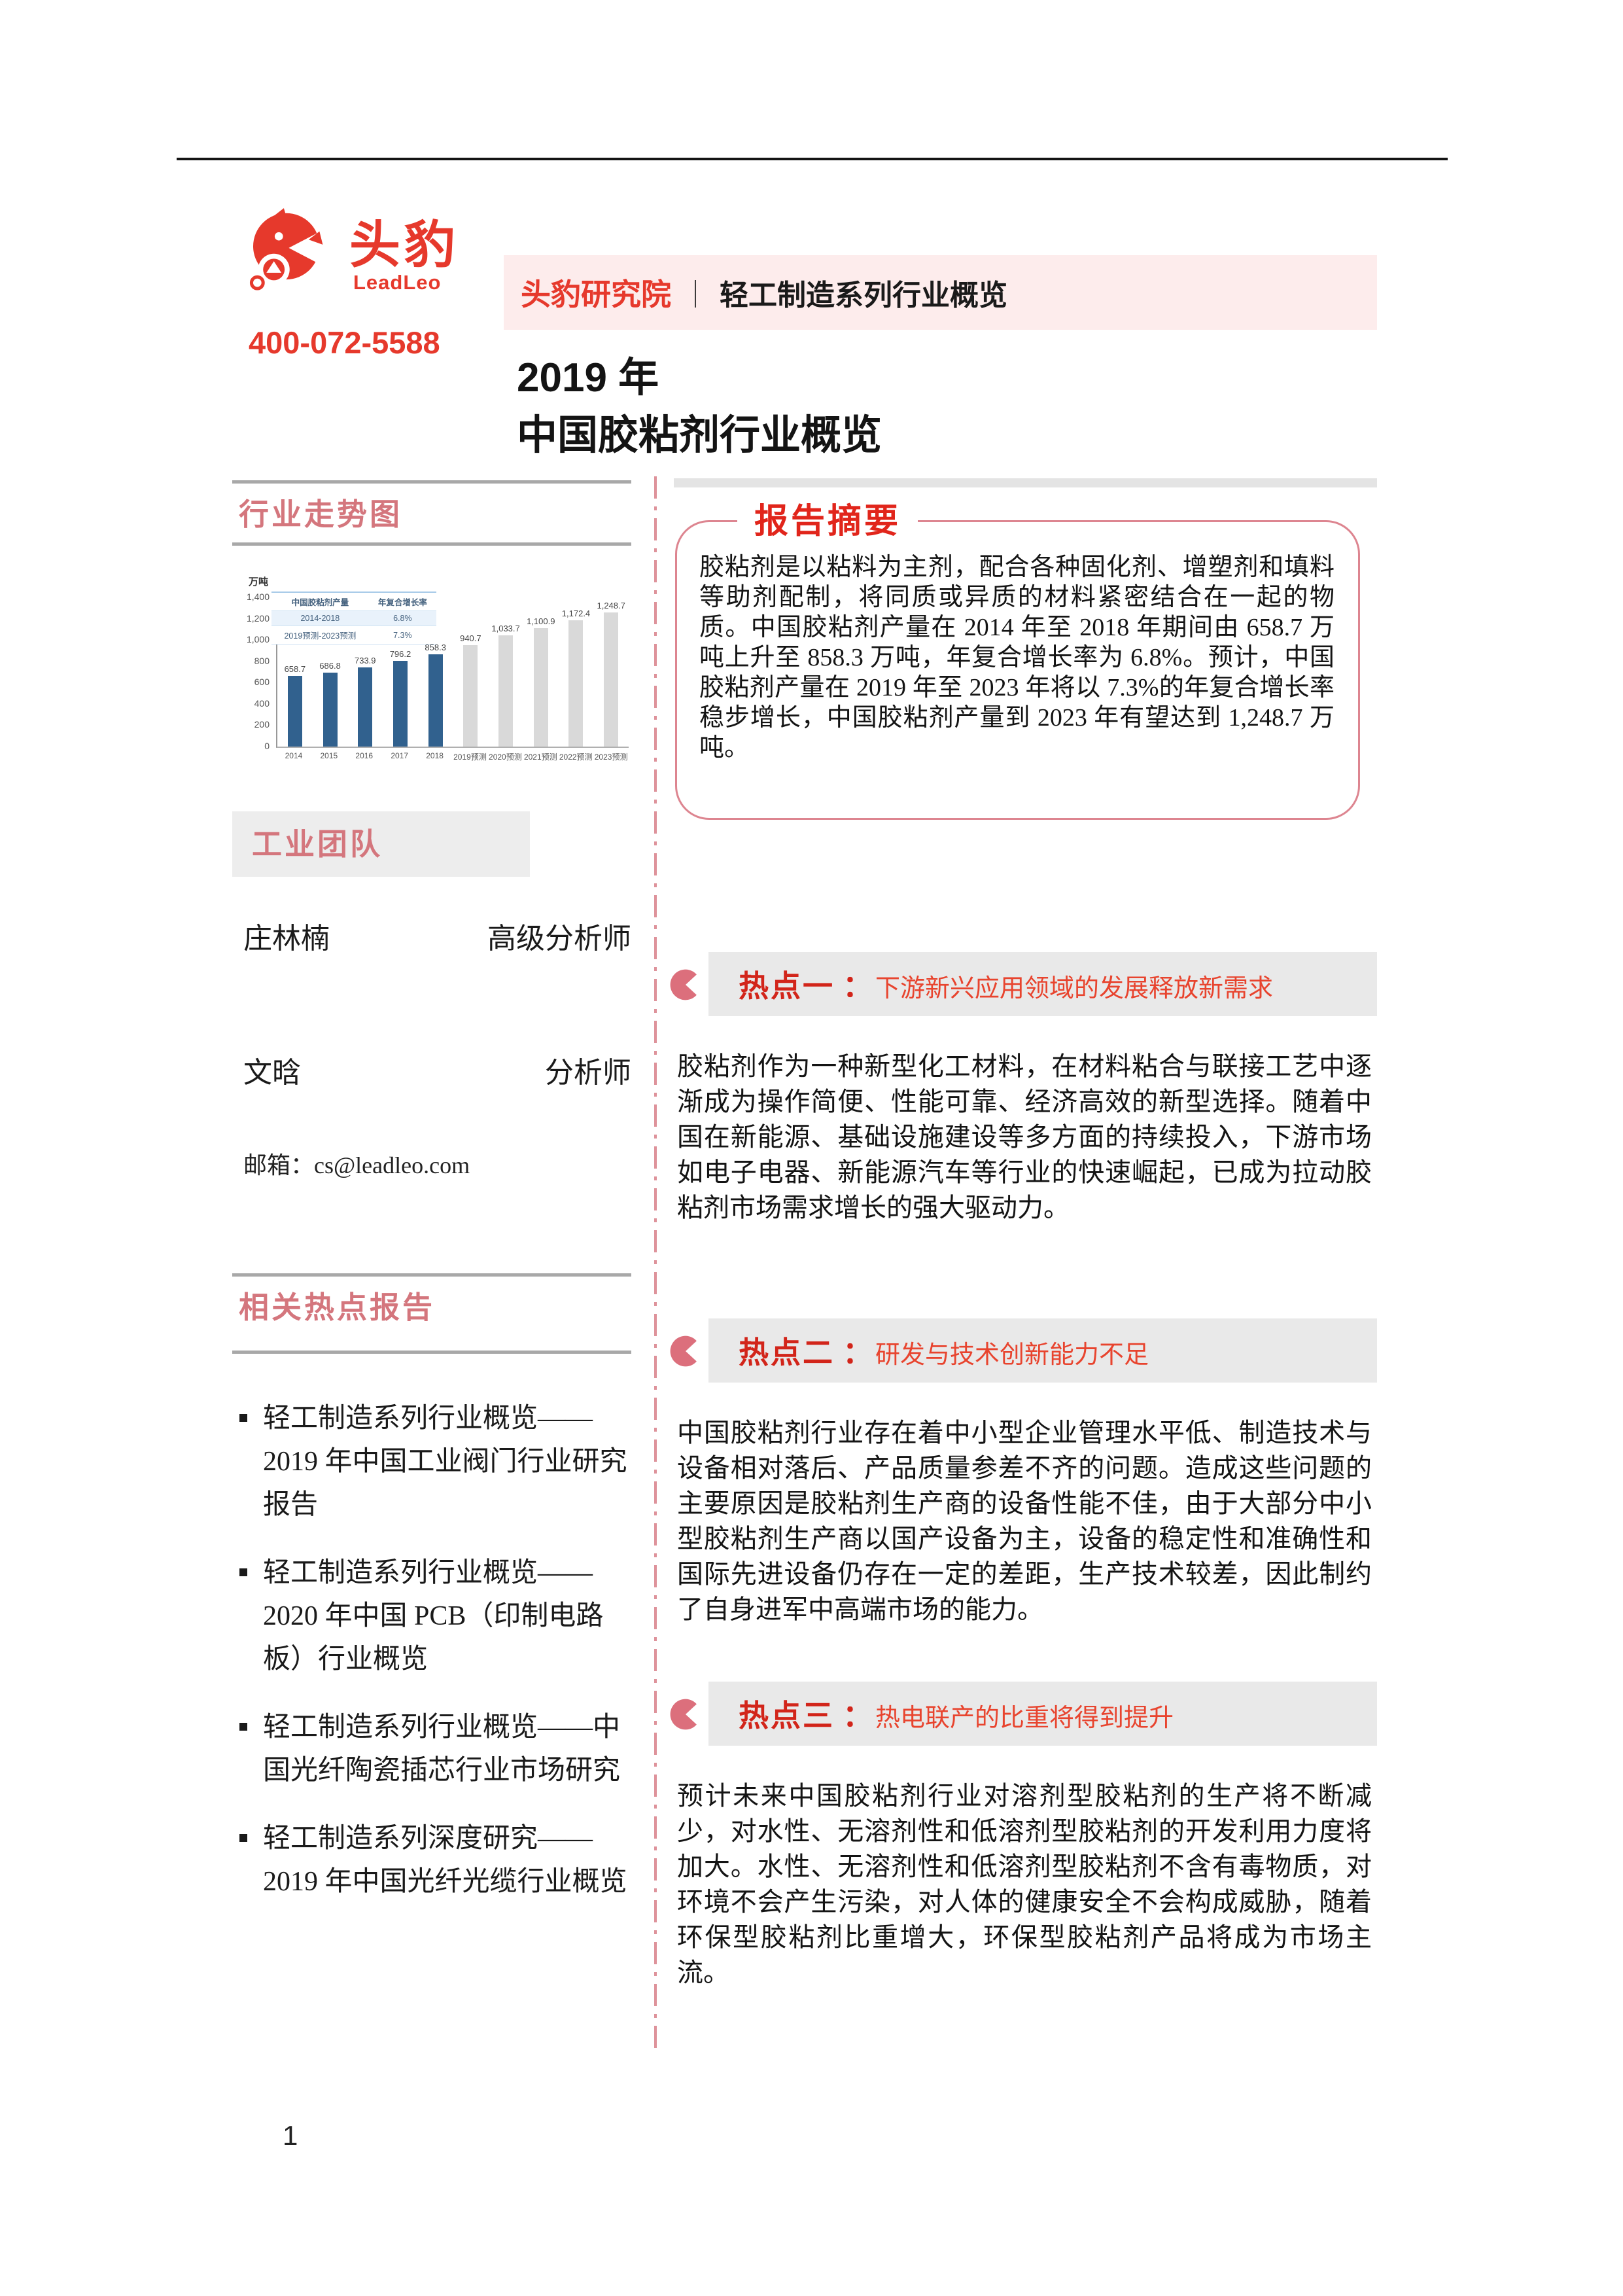 The image size is (1623, 2296). What do you see at coordinates (540, 687) in the screenshot?
I see `bar-2021预测` at bounding box center [540, 687].